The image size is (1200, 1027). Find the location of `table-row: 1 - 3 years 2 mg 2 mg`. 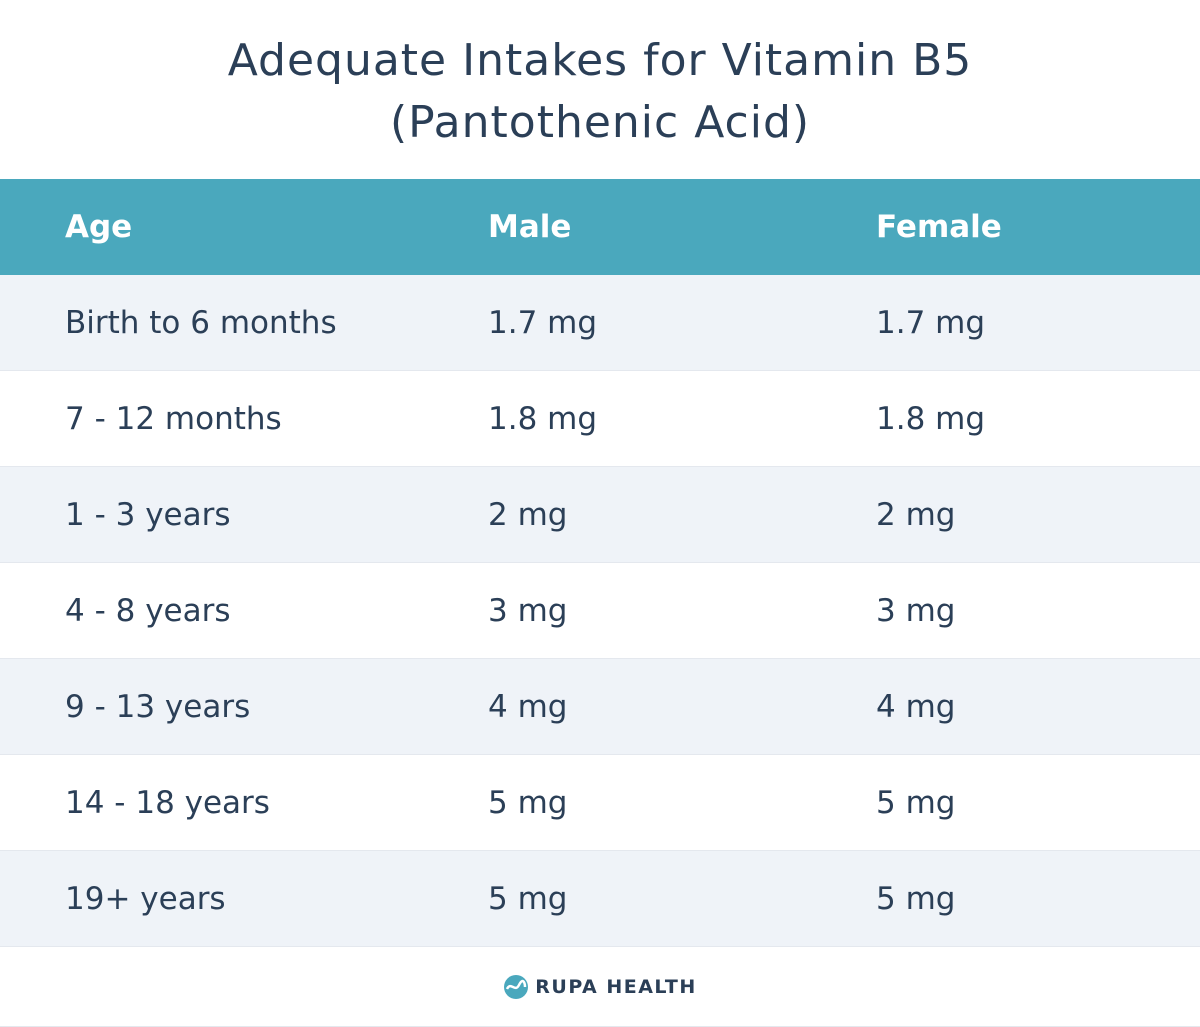

table-row: 1 - 3 years 2 mg 2 mg is located at coordinates (600, 515).